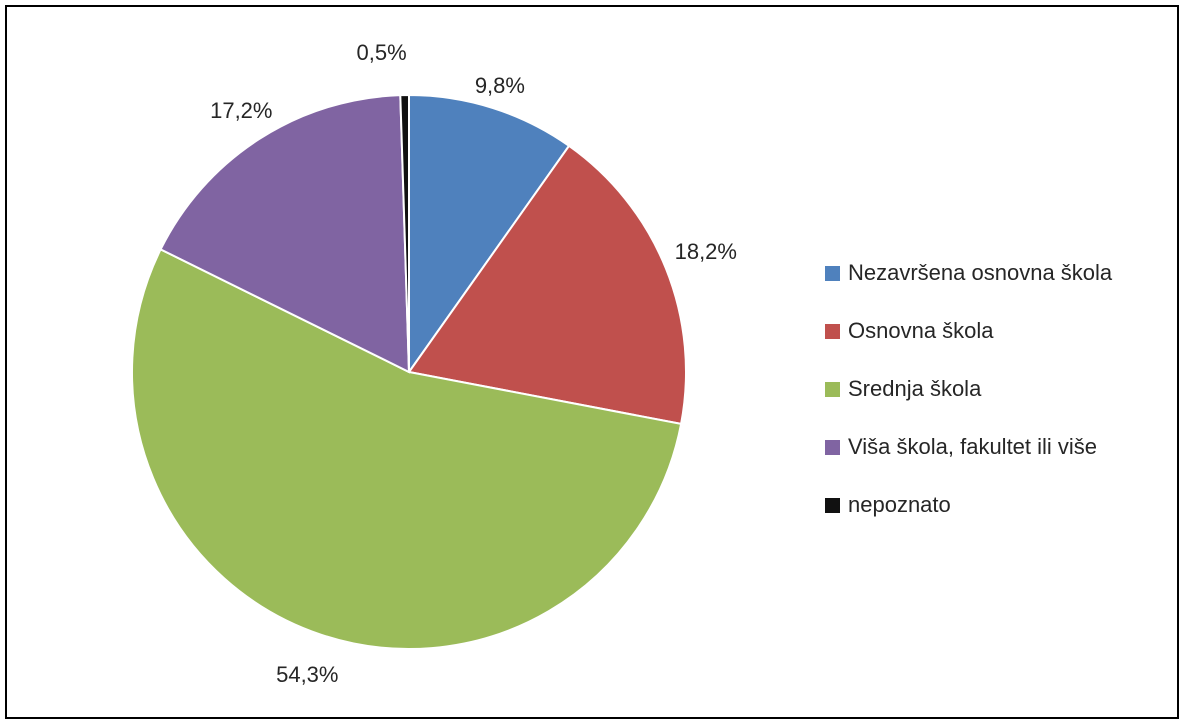 This screenshot has width=1186, height=724. What do you see at coordinates (499, 86) in the screenshot?
I see `data-label: 9,8%` at bounding box center [499, 86].